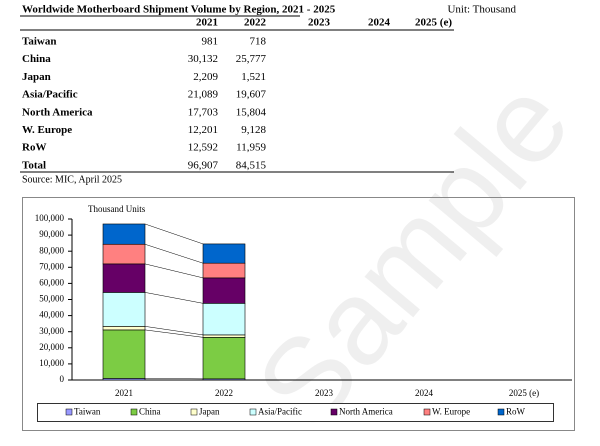 This screenshot has height=446, width=600. Describe the element at coordinates (34, 148) in the screenshot. I see `row-label: RoW` at that location.